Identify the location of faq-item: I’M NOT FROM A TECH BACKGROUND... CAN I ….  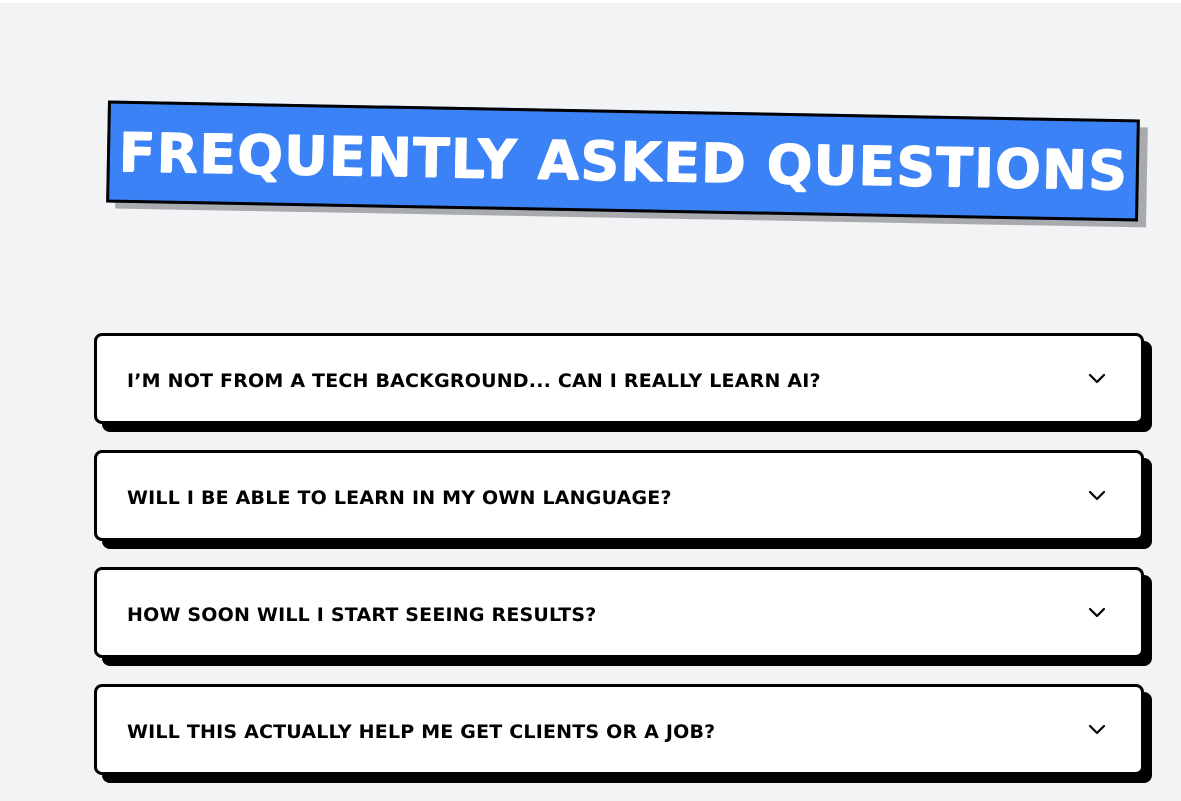
(619, 378).